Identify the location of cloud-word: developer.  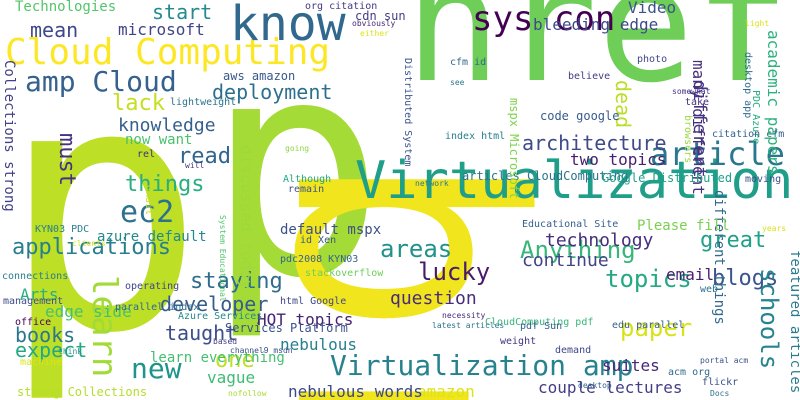
(214, 304).